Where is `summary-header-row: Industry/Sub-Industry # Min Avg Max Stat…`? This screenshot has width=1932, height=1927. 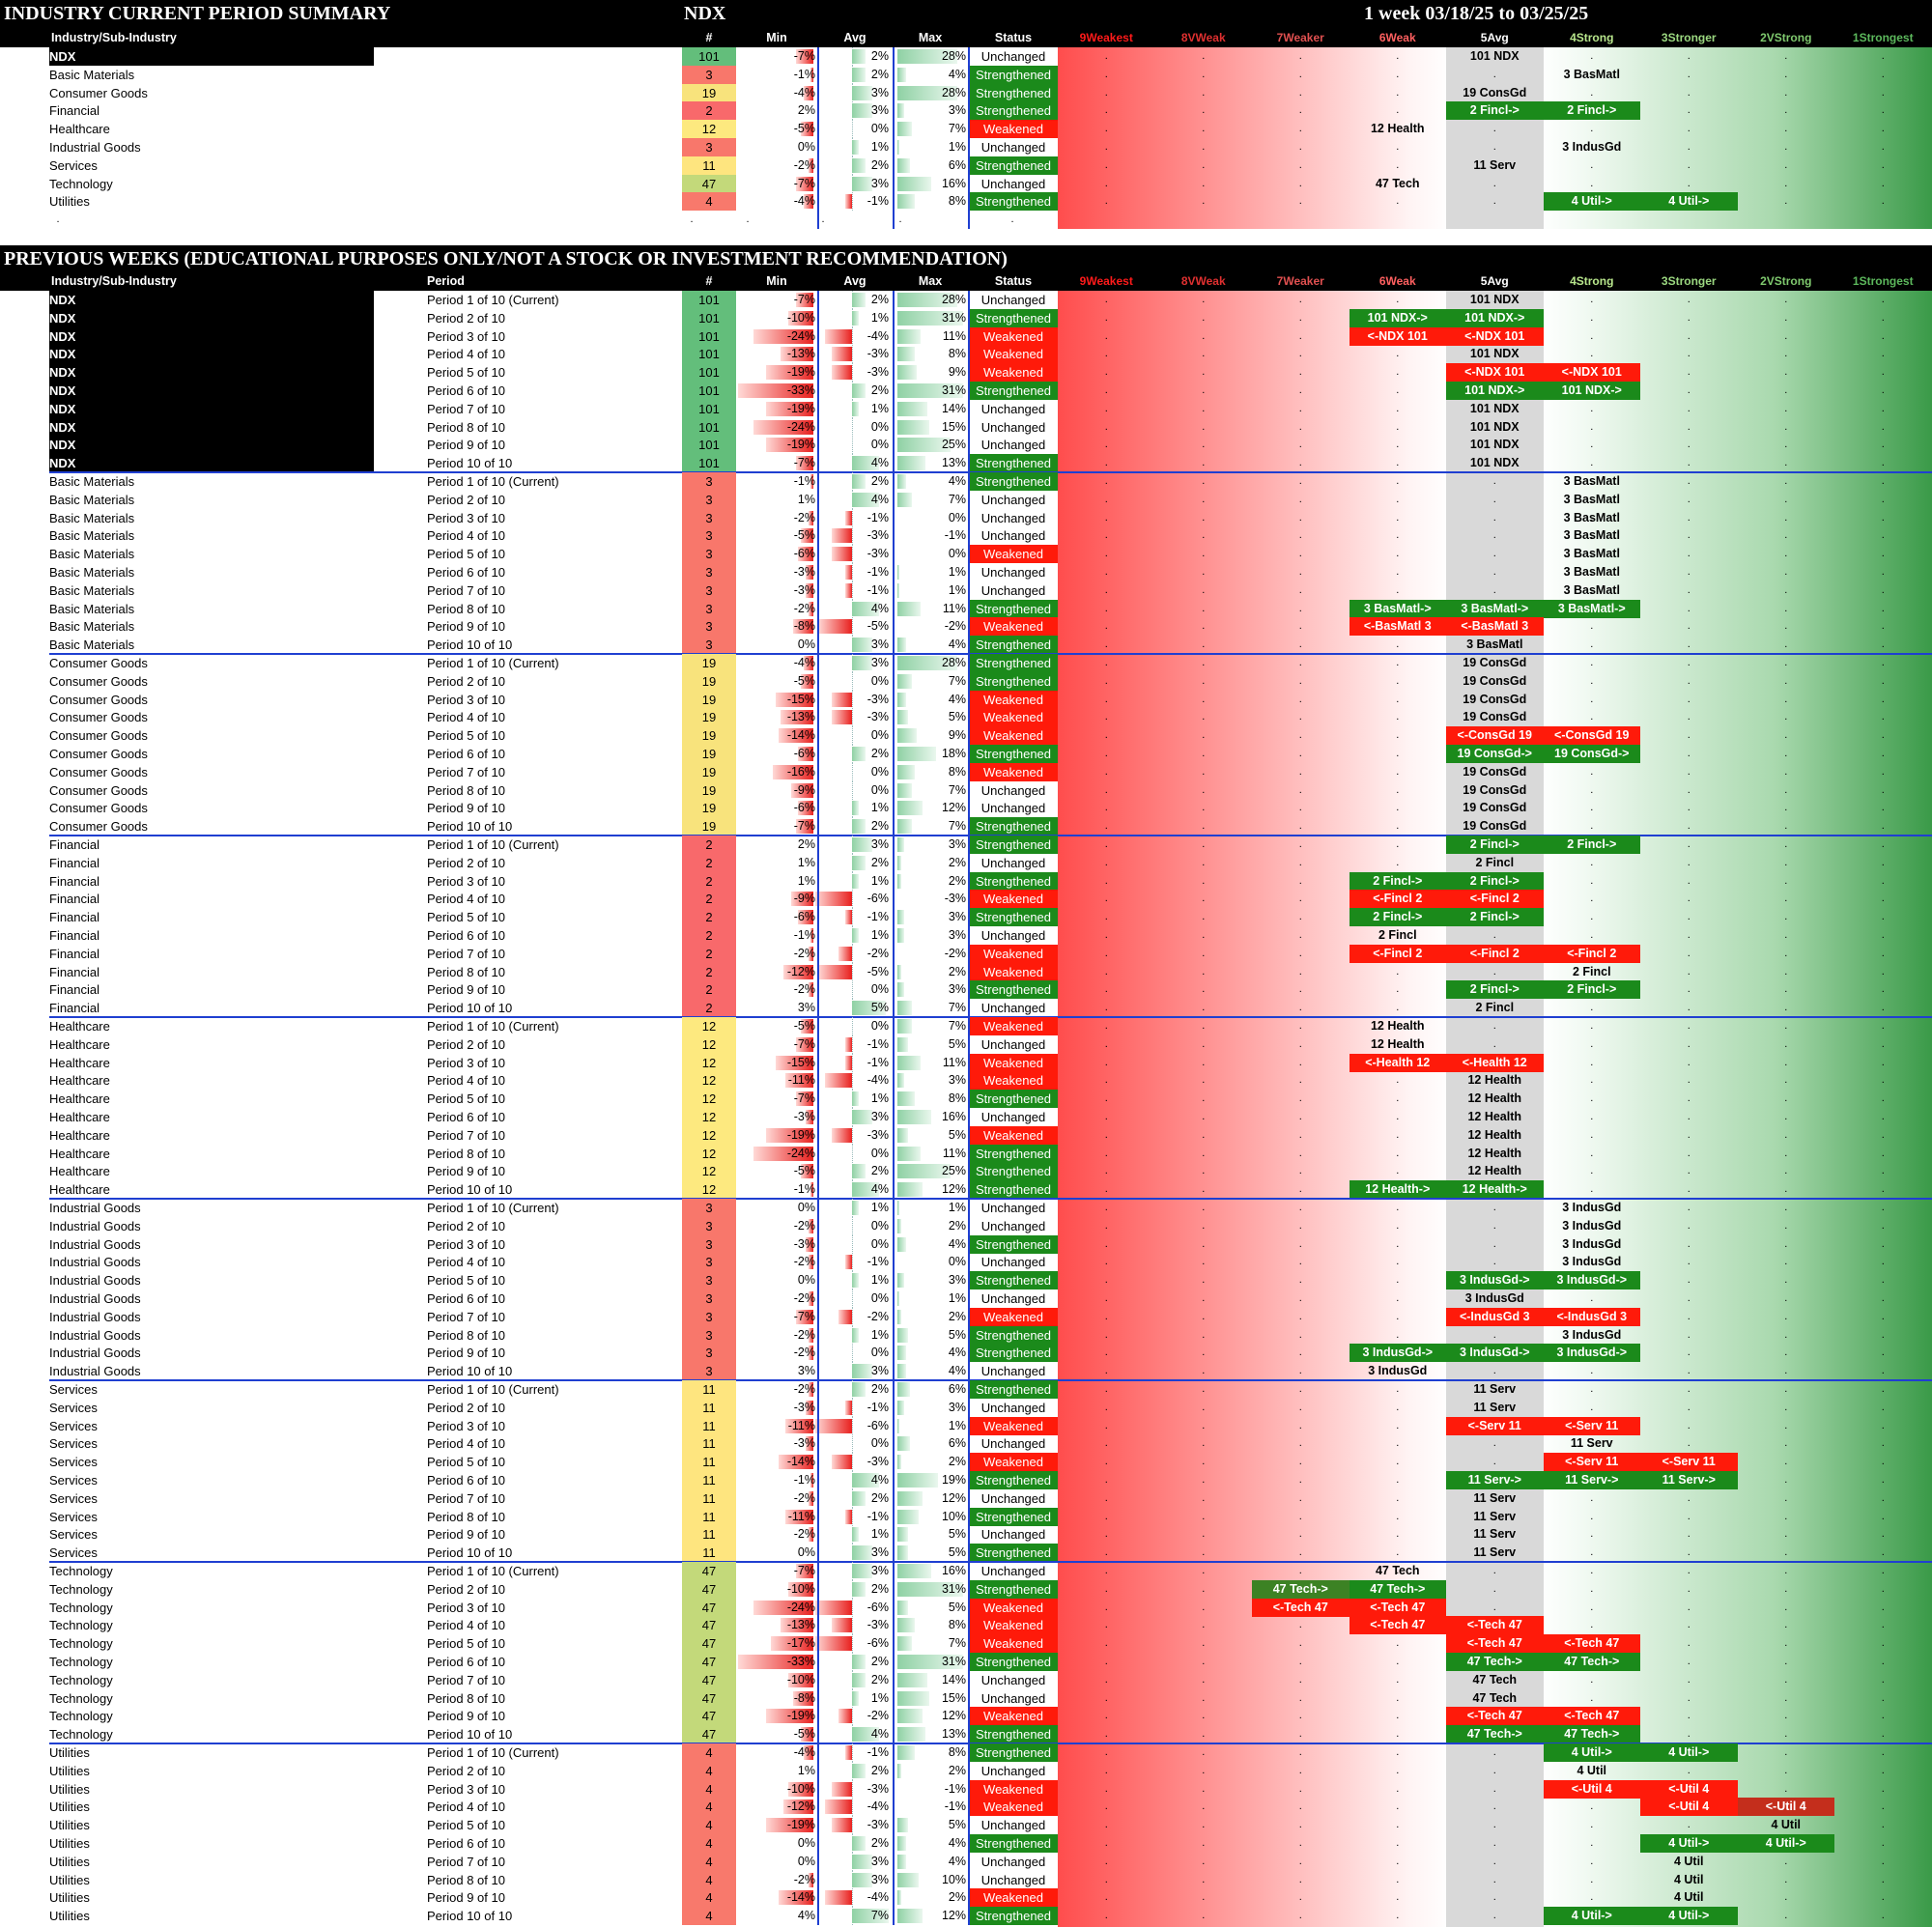 summary-header-row: Industry/Sub-Industry # Min Avg Max Stat… is located at coordinates (966, 38).